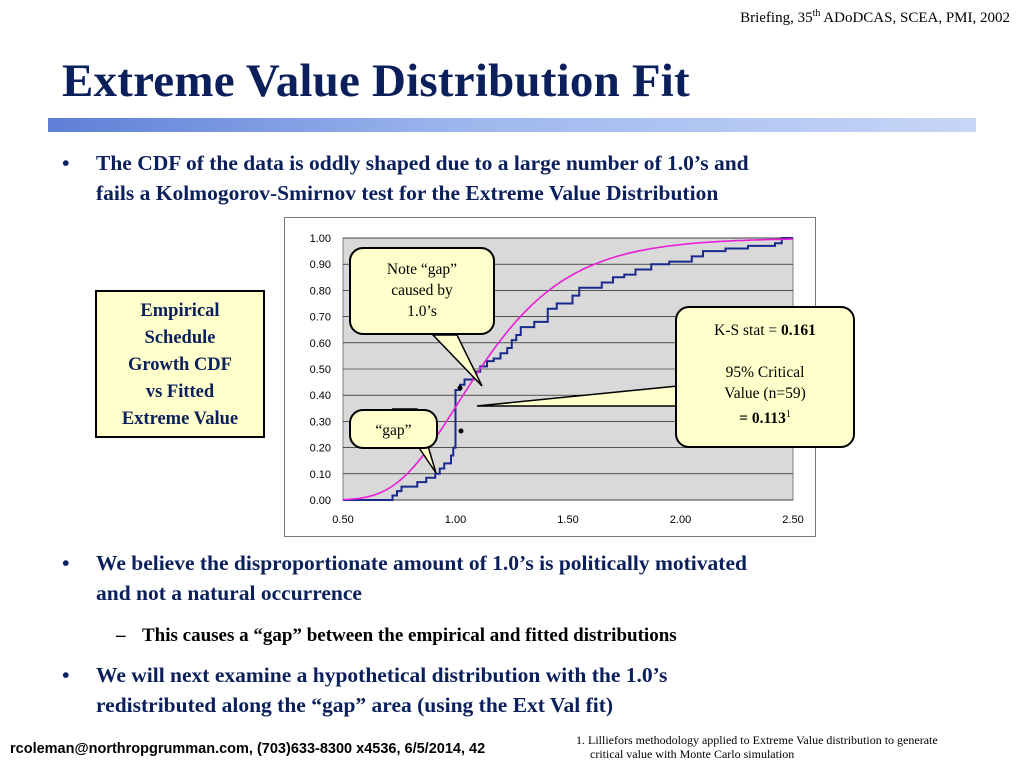  I want to click on y-tick-label: 0.50, so click(320, 370).